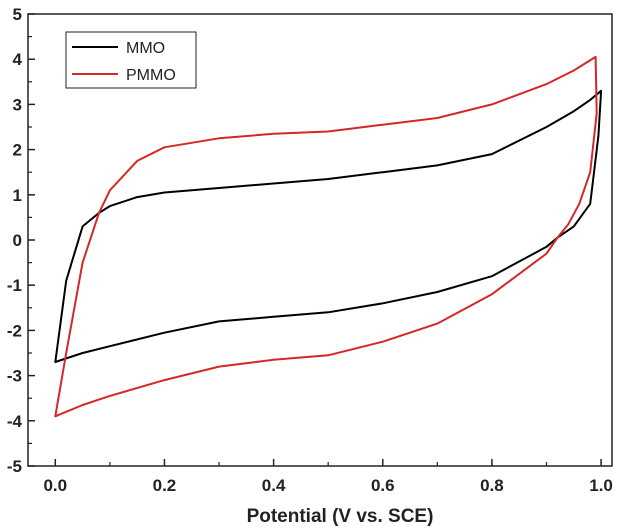 This screenshot has height=531, width=625. I want to click on y-tick-label: -1, so click(14, 285).